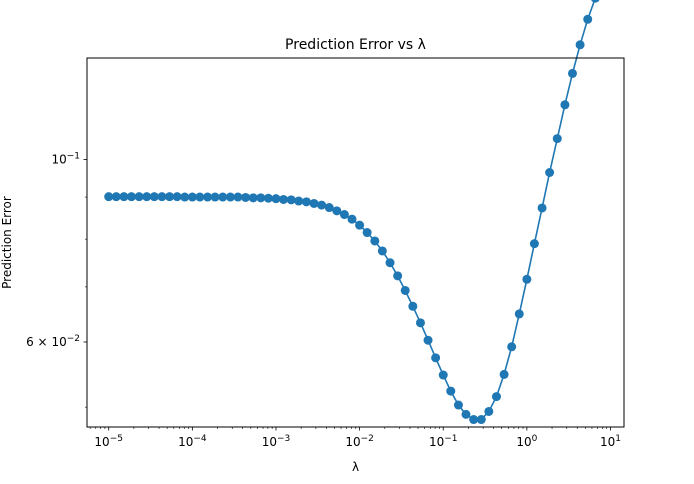 The image size is (694, 484). Describe the element at coordinates (200, 439) in the screenshot. I see `x-tick-label-exponent: −4` at that location.